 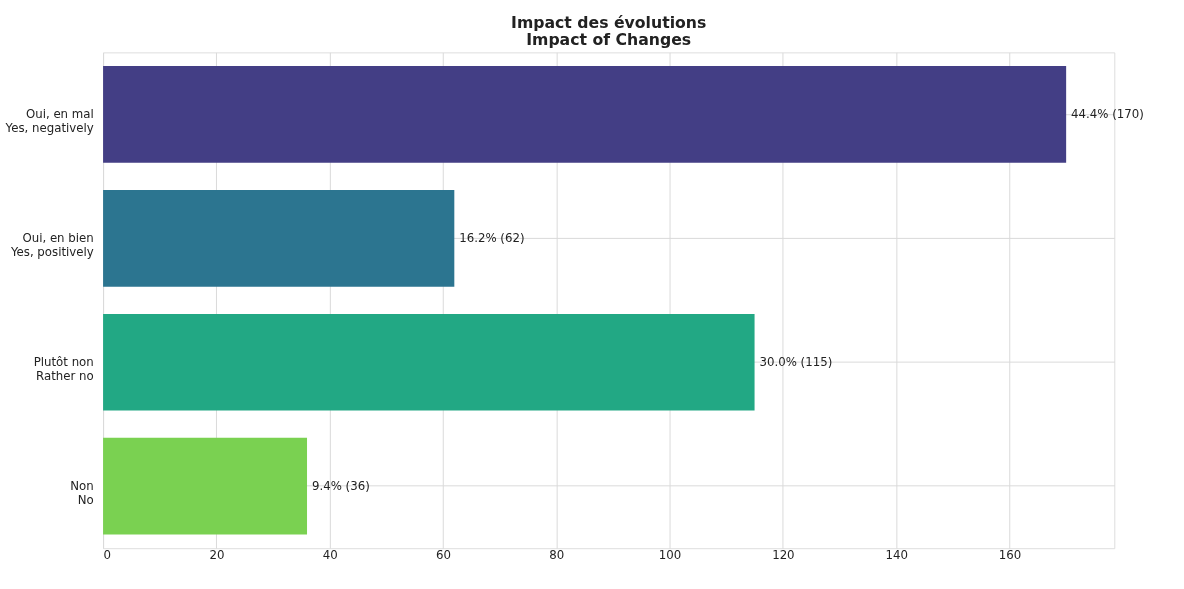 What do you see at coordinates (217, 555) in the screenshot?
I see `x-tick-label: 20` at bounding box center [217, 555].